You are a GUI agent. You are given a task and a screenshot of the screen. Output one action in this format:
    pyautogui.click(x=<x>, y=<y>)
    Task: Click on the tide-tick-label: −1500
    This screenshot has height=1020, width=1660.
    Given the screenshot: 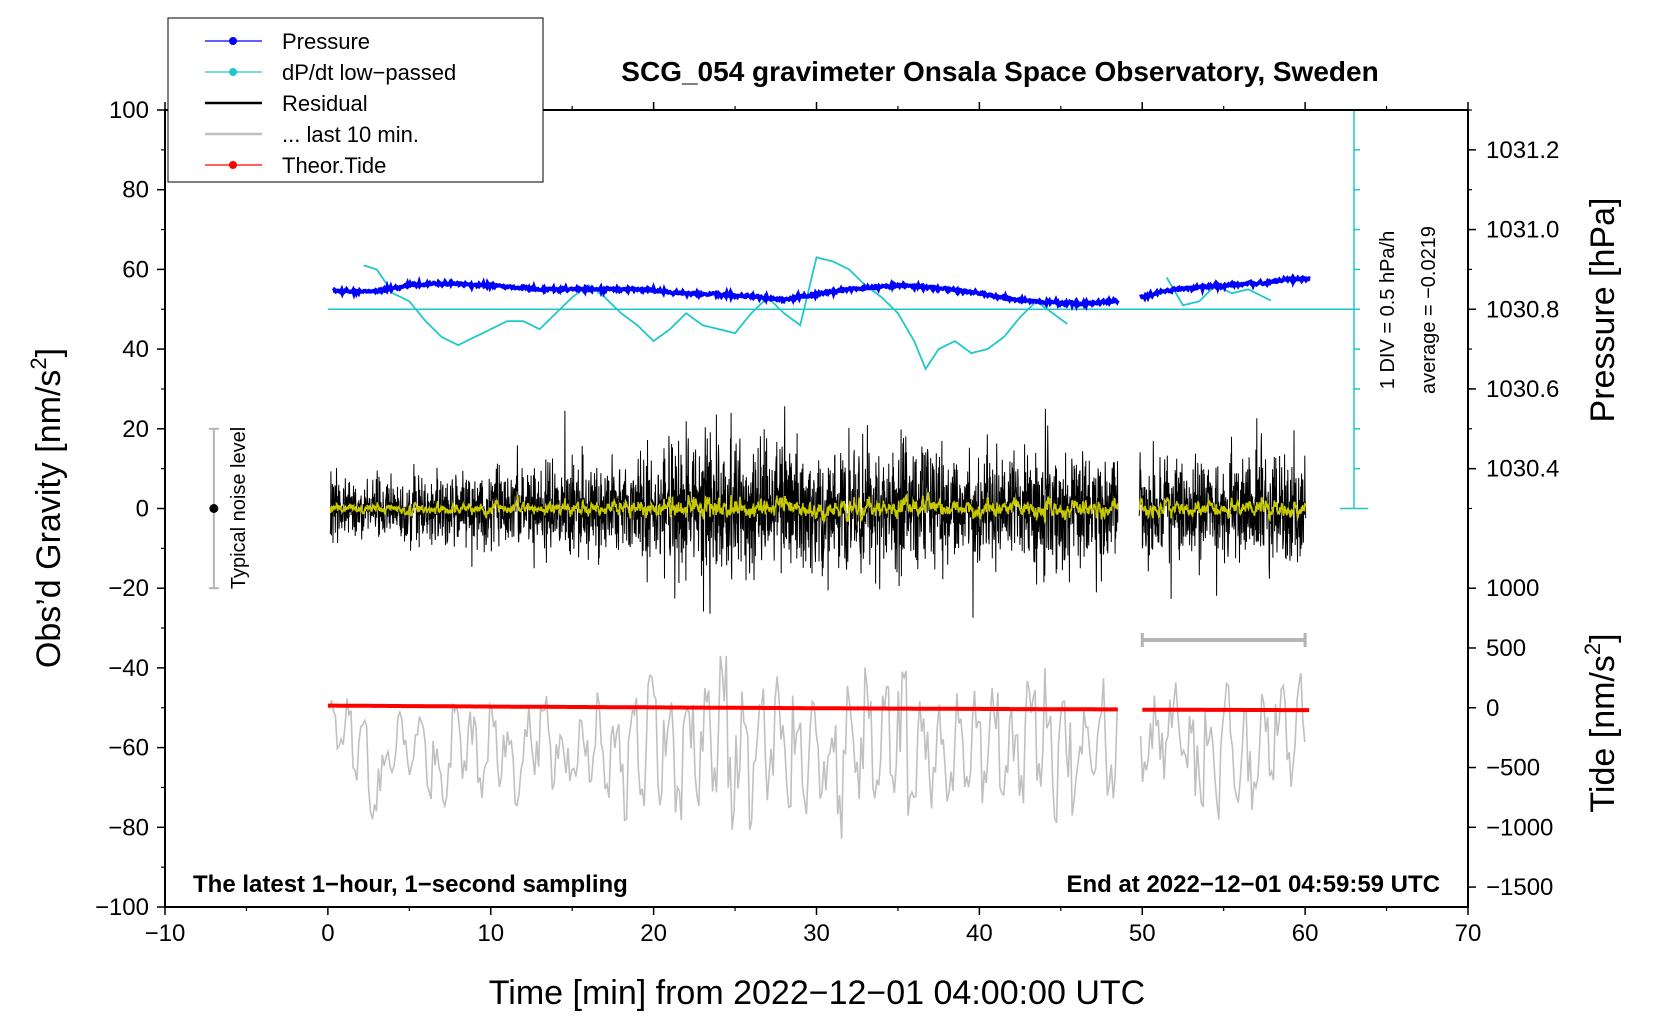 What is the action you would take?
    pyautogui.click(x=1519, y=887)
    